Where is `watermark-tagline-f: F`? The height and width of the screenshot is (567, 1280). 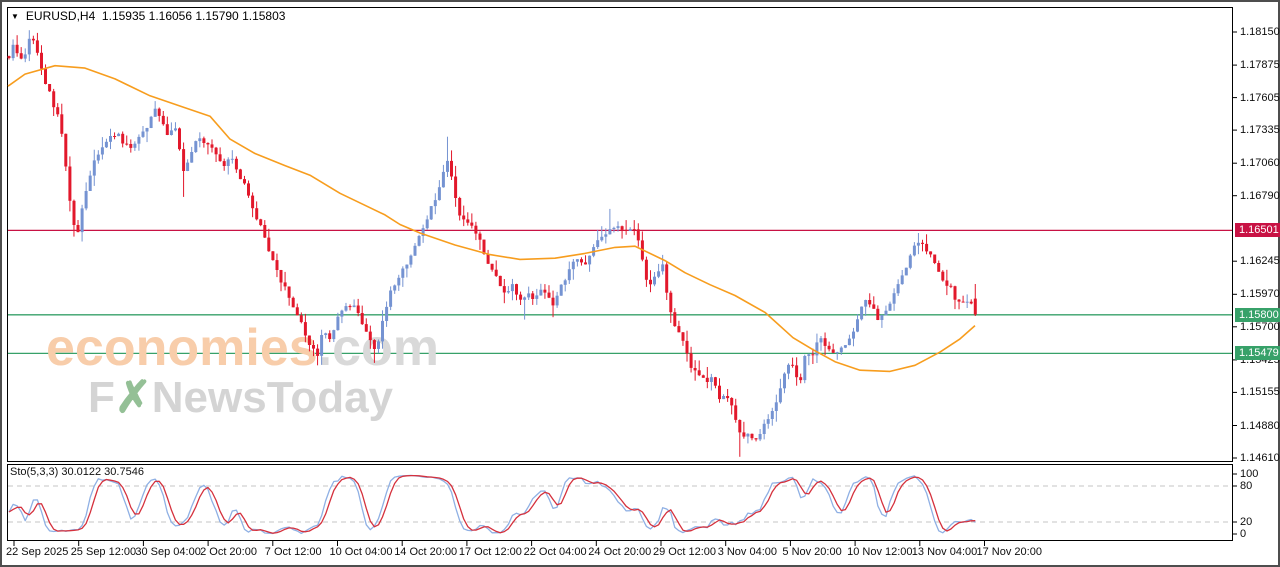 watermark-tagline-f: F is located at coordinates (101, 397).